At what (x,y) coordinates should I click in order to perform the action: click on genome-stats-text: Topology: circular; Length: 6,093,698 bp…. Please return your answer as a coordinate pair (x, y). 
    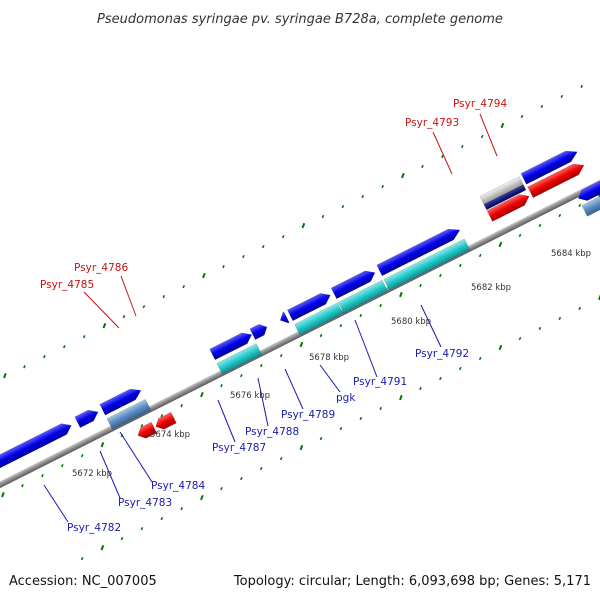
    Looking at the image, I should click on (412, 581).